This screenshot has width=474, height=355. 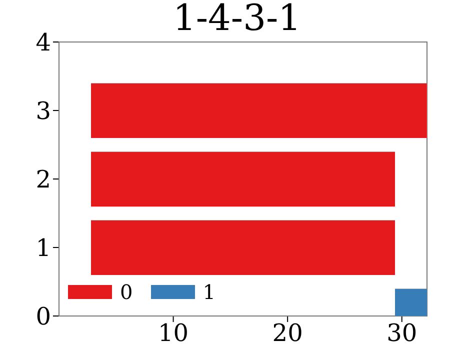 What do you see at coordinates (237, 19) in the screenshot?
I see `chart-title: 1-4-3-1` at bounding box center [237, 19].